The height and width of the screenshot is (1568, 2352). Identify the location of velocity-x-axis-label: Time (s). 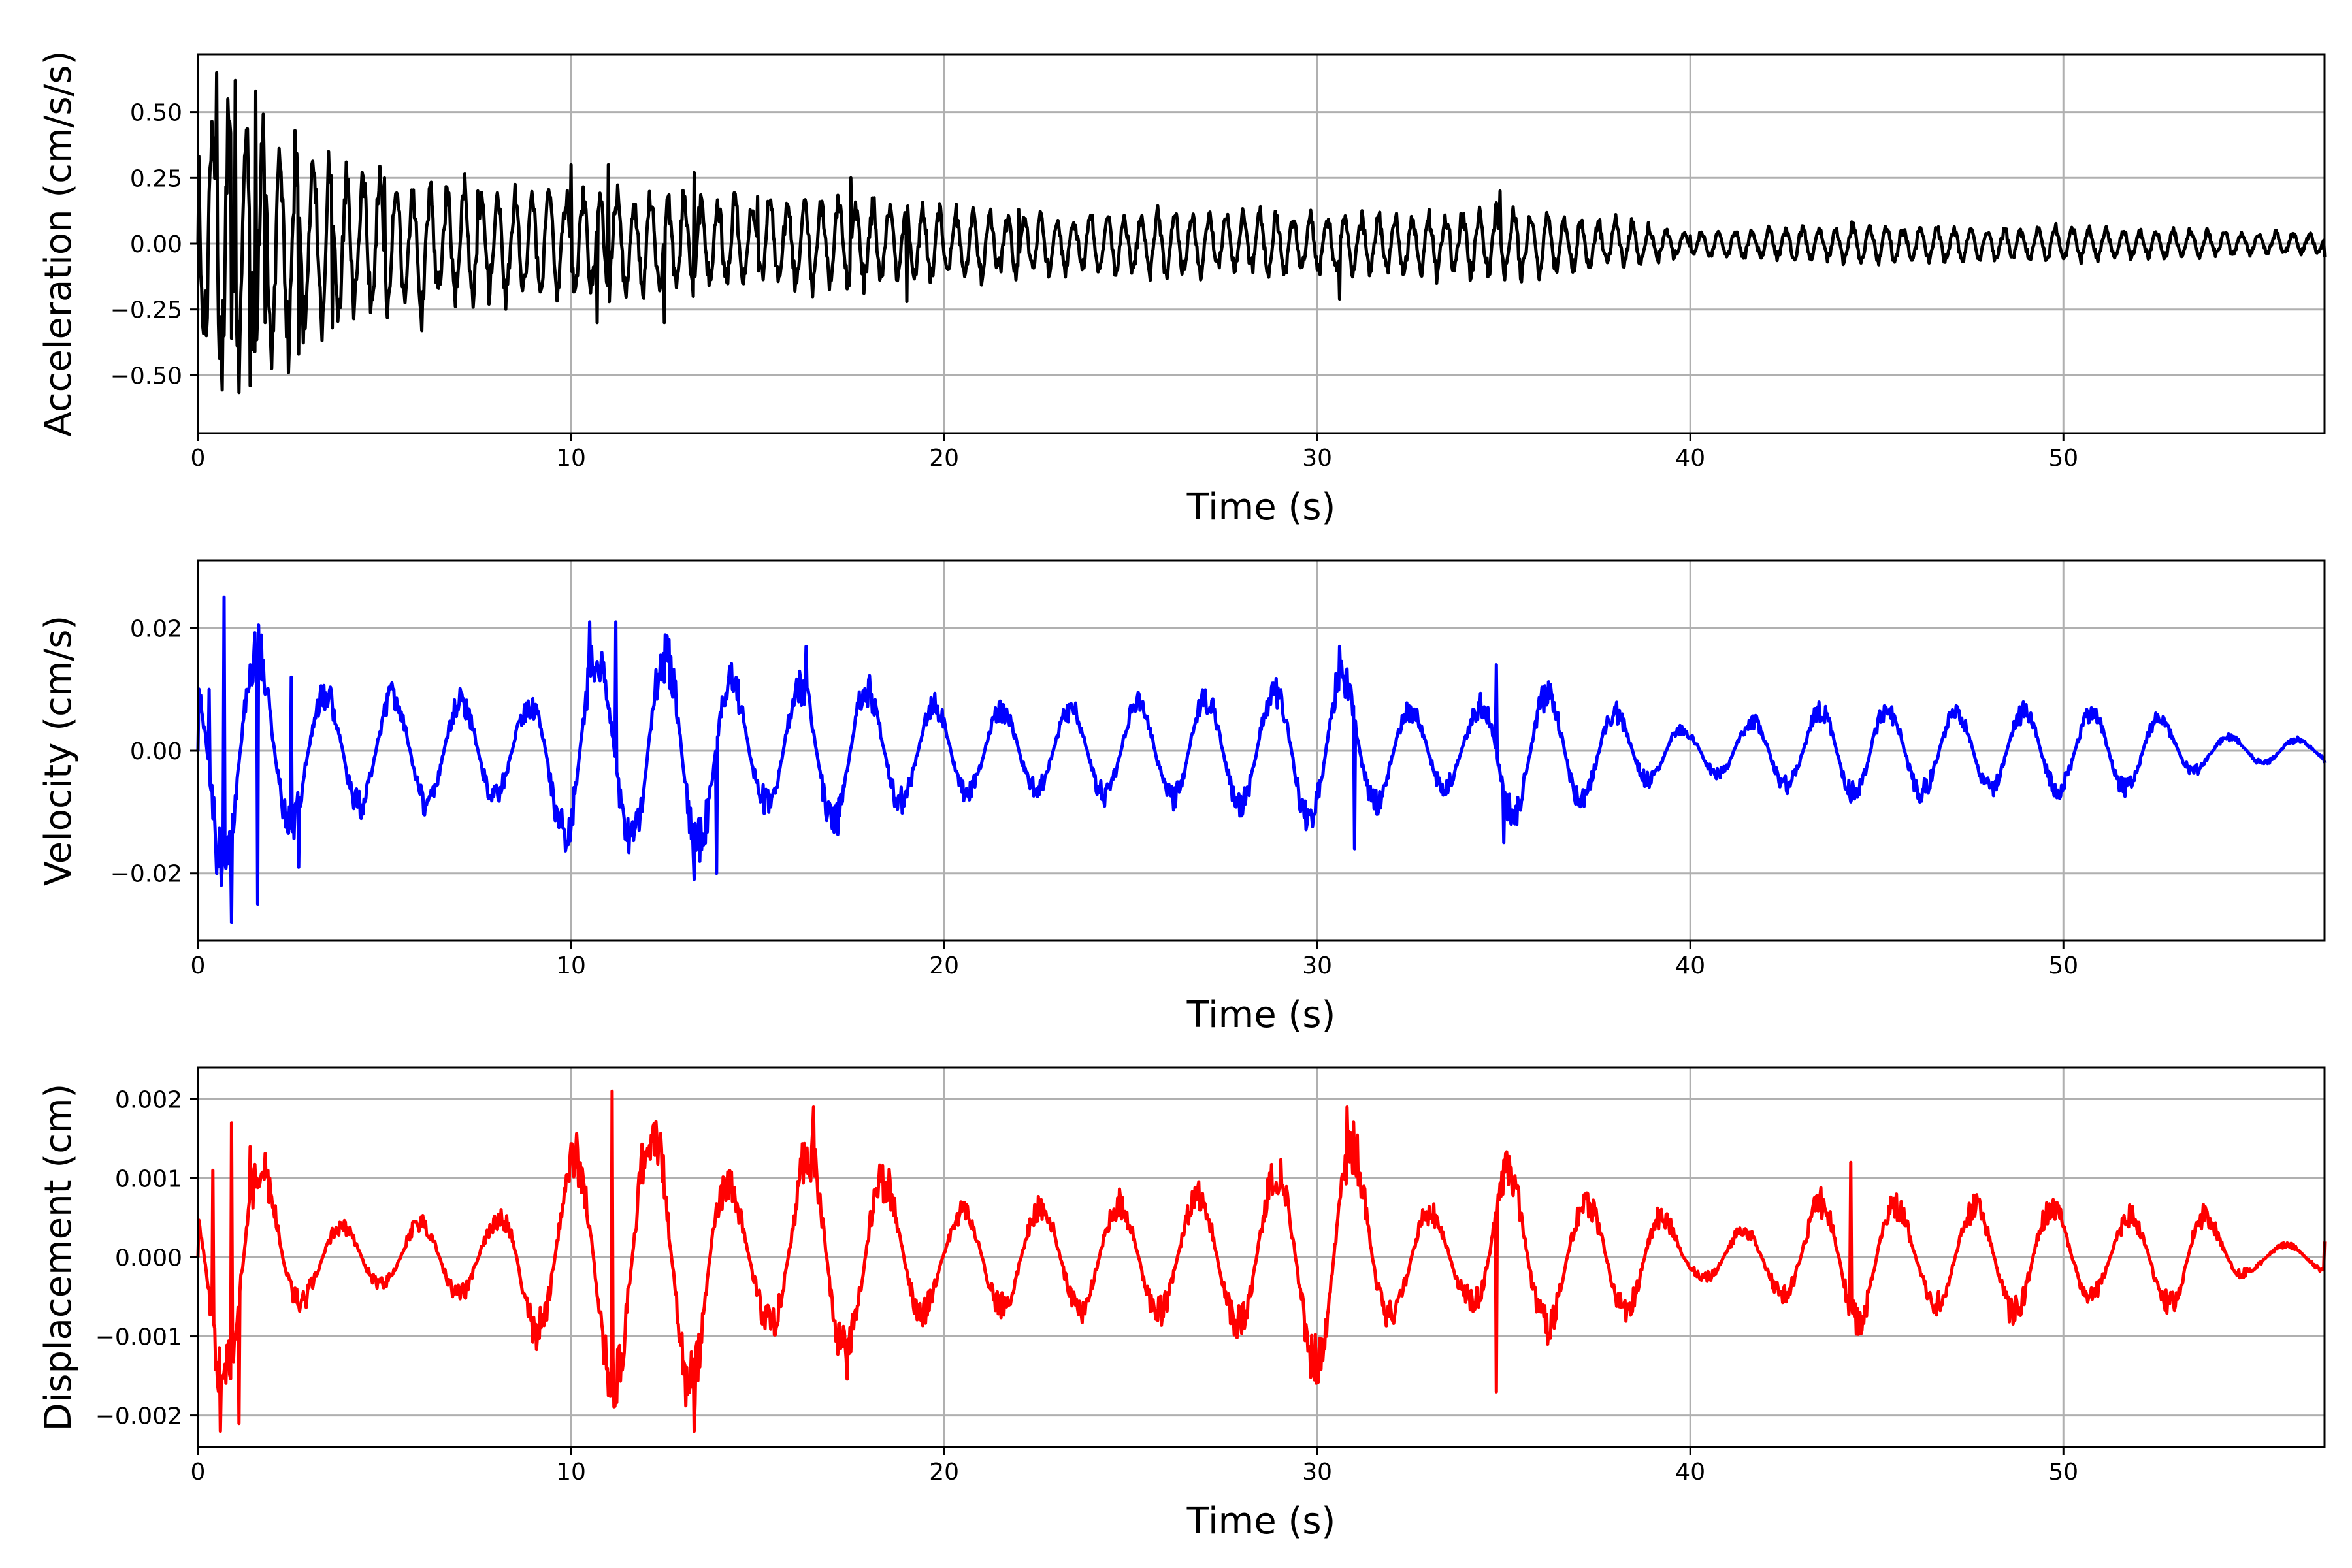
(1261, 1015).